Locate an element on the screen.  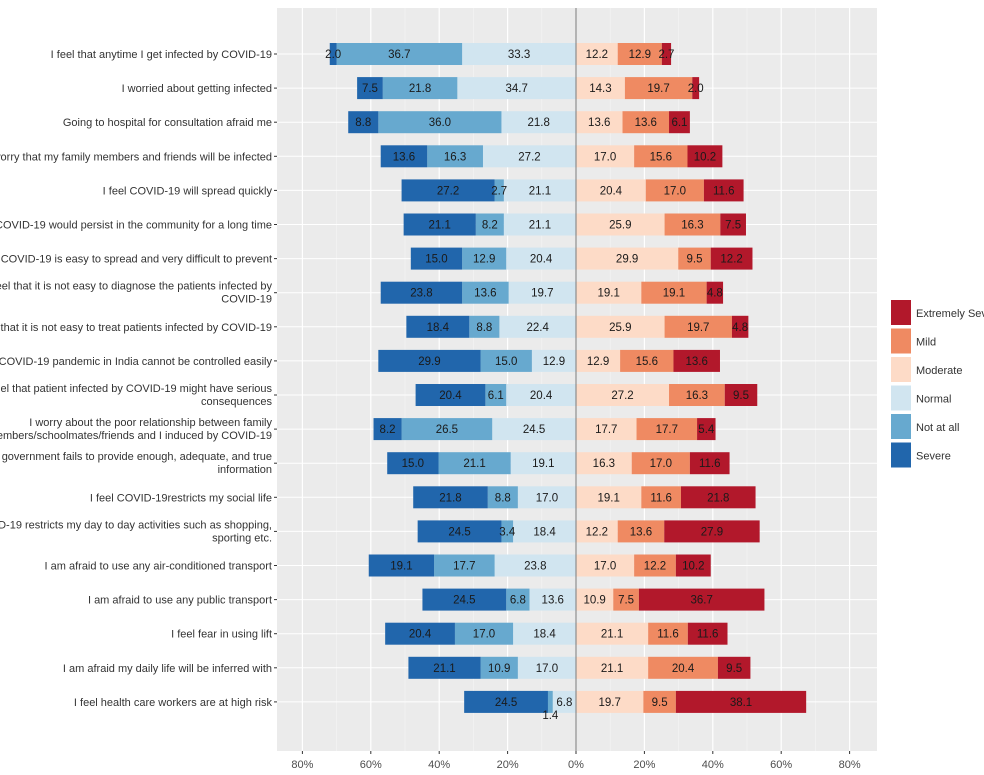
bar-row: 27.2 16.3 13.6 17.0 15.6 10.2 is located at coordinates (551, 156).